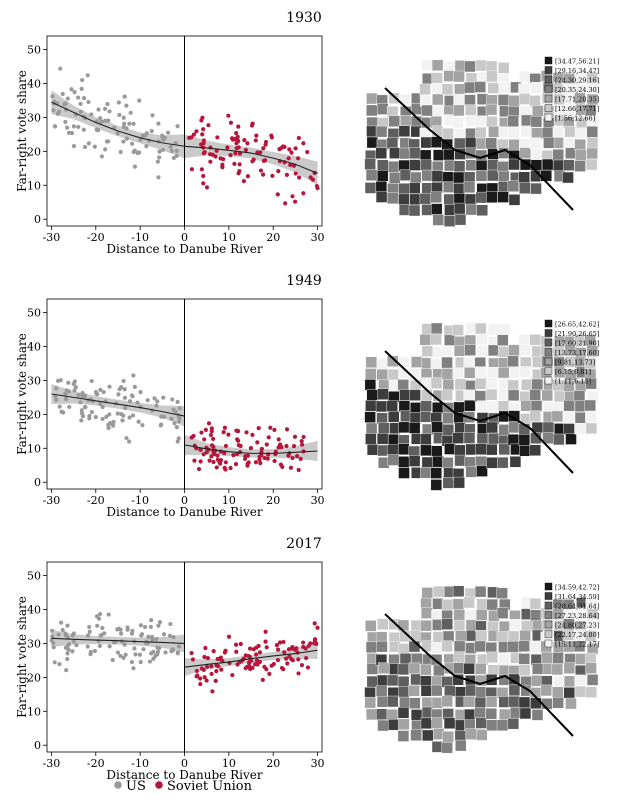  What do you see at coordinates (577, 616) in the screenshot?
I see `map-legend-label: [27.23,28.64]` at bounding box center [577, 616].